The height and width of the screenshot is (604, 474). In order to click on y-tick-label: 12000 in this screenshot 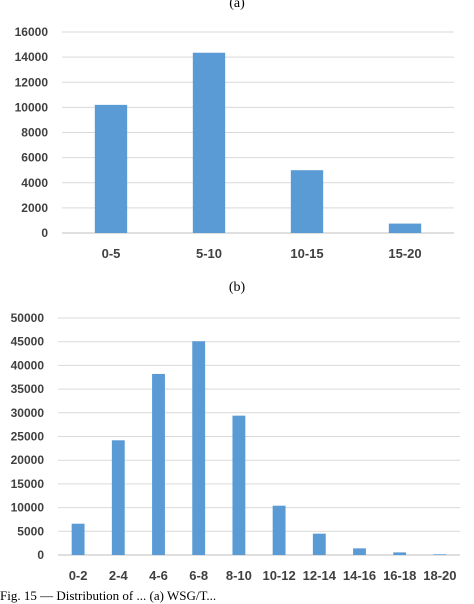, I will do `click(32, 82)`.